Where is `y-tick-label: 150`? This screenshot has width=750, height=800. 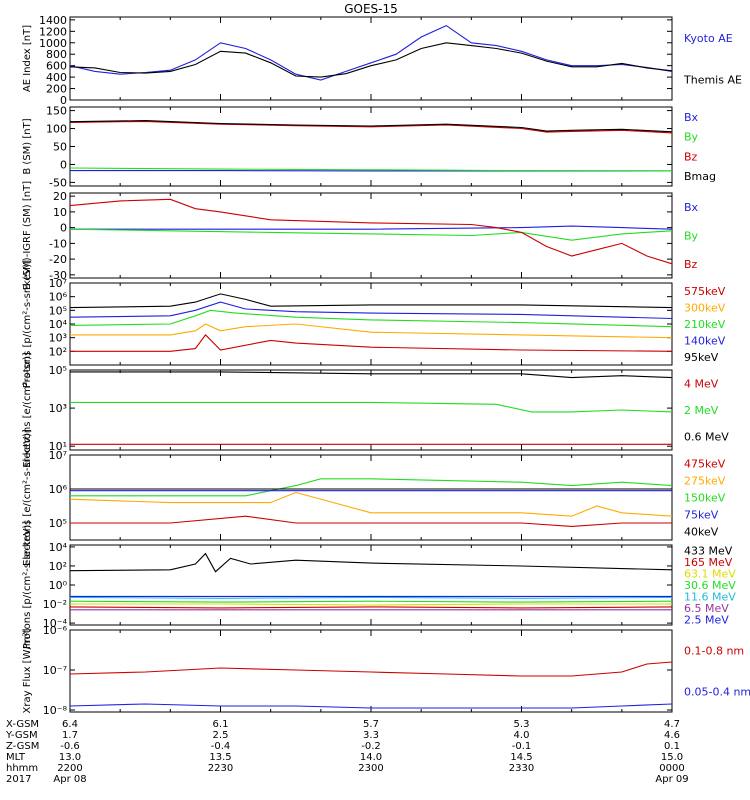 y-tick-label: 150 is located at coordinates (56, 111).